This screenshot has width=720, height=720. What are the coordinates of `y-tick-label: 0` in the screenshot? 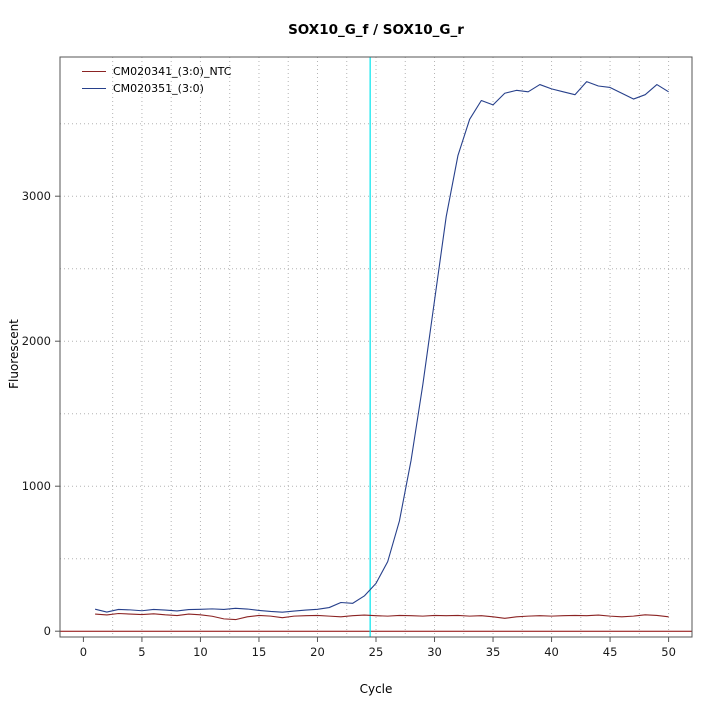 It's located at (47, 631).